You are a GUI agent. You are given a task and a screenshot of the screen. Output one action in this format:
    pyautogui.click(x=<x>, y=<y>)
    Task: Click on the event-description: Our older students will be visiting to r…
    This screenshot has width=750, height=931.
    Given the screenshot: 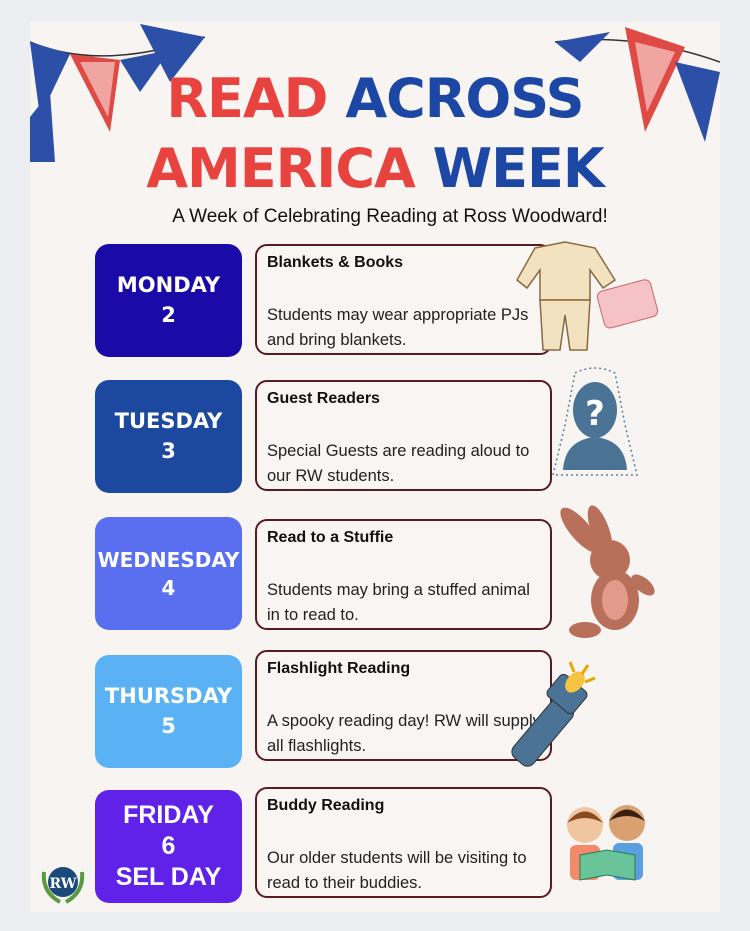 What is the action you would take?
    pyautogui.click(x=397, y=870)
    